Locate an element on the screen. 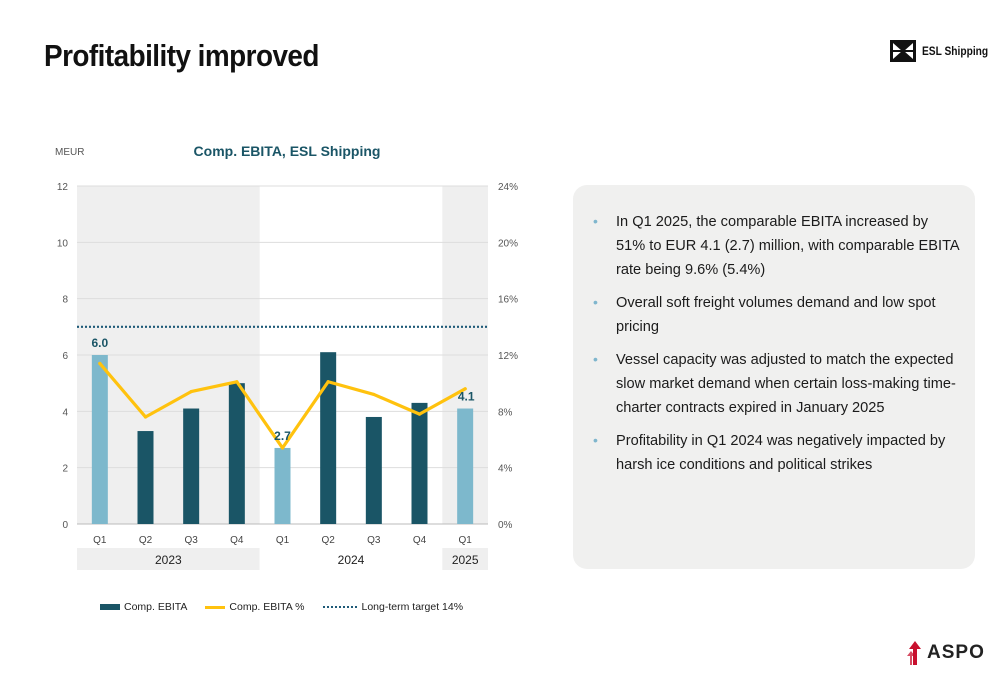  page-title: Profitability improved is located at coordinates (181, 55).